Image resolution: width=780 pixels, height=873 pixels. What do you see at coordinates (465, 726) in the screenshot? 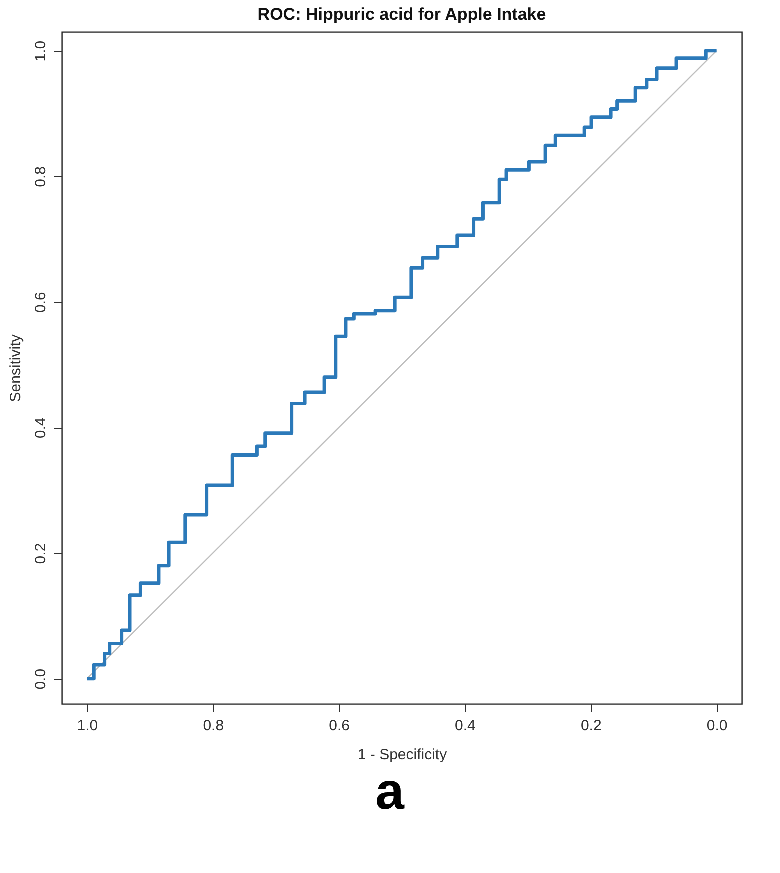
I see `x-tick-label: 0.4` at bounding box center [465, 726].